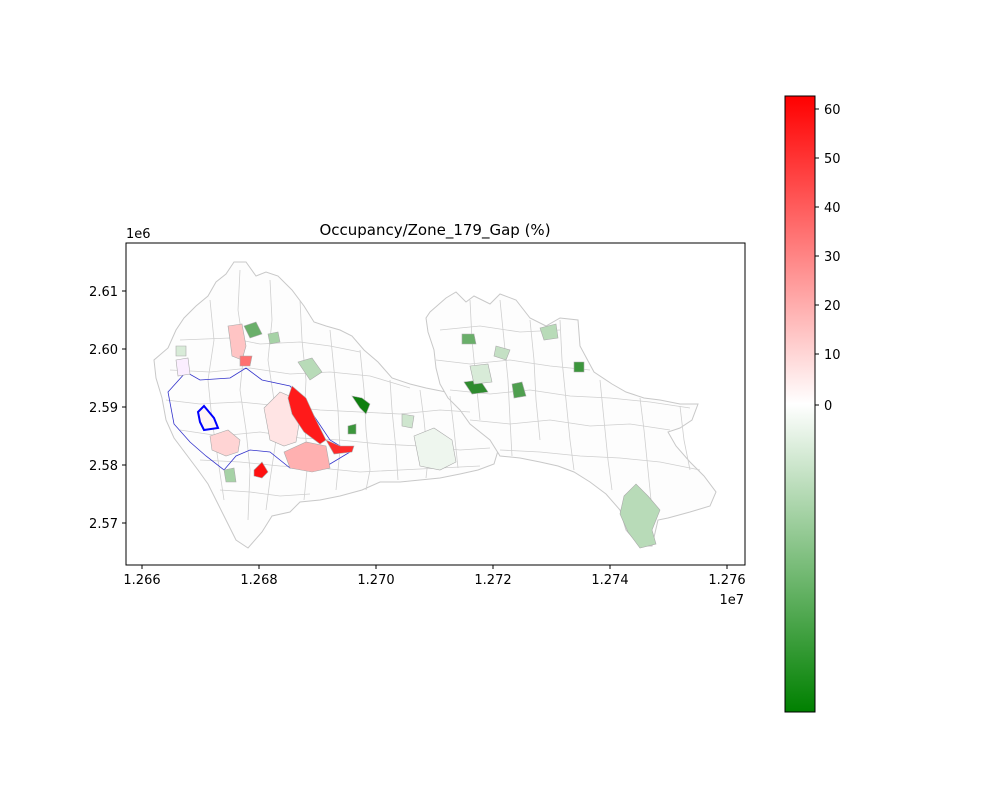  Describe the element at coordinates (832, 110) in the screenshot. I see `colorbar-tick-label: 60` at that location.